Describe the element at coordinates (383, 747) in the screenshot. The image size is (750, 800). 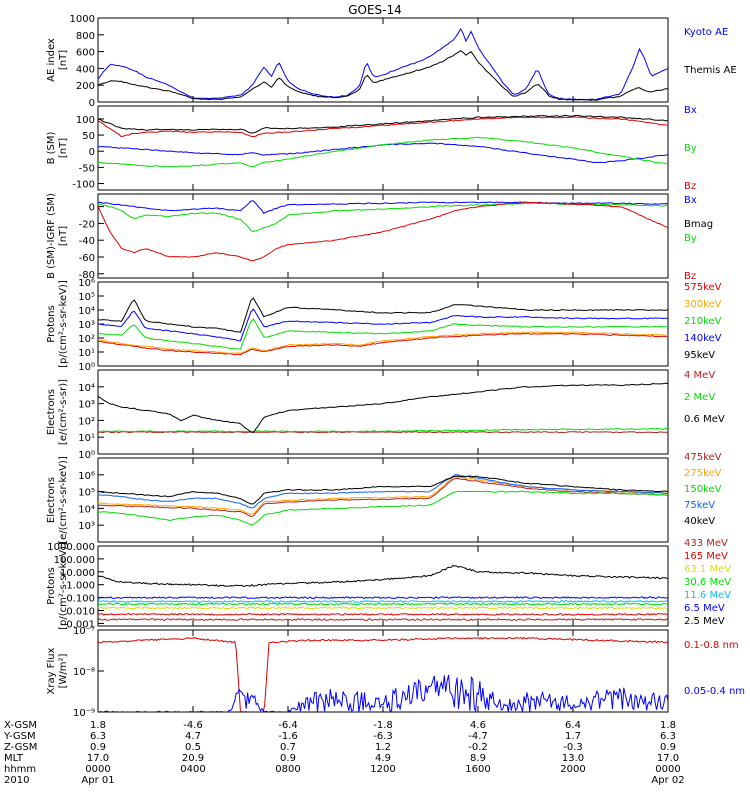
I see `x-axis-value: 1.2` at that location.